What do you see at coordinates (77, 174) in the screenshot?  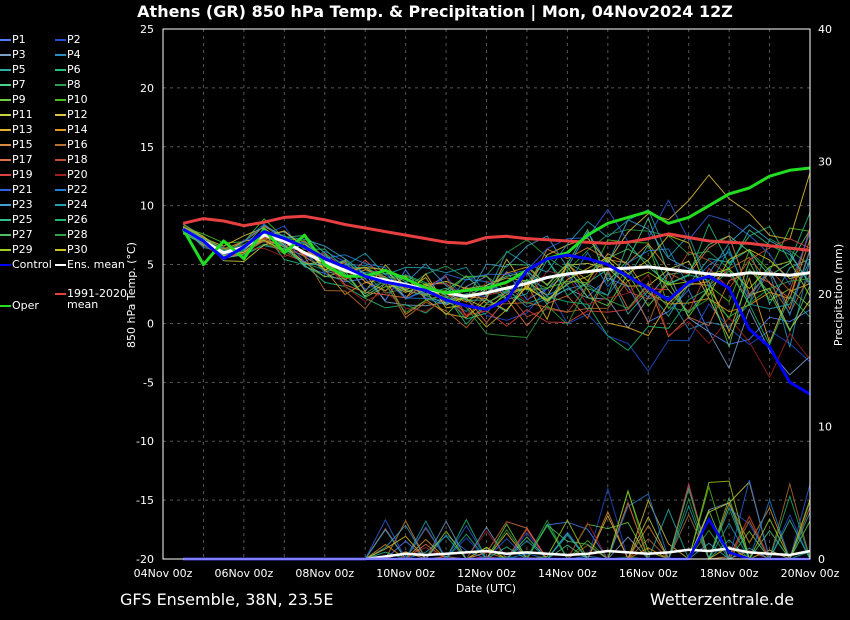 I see `legend-label: P20` at bounding box center [77, 174].